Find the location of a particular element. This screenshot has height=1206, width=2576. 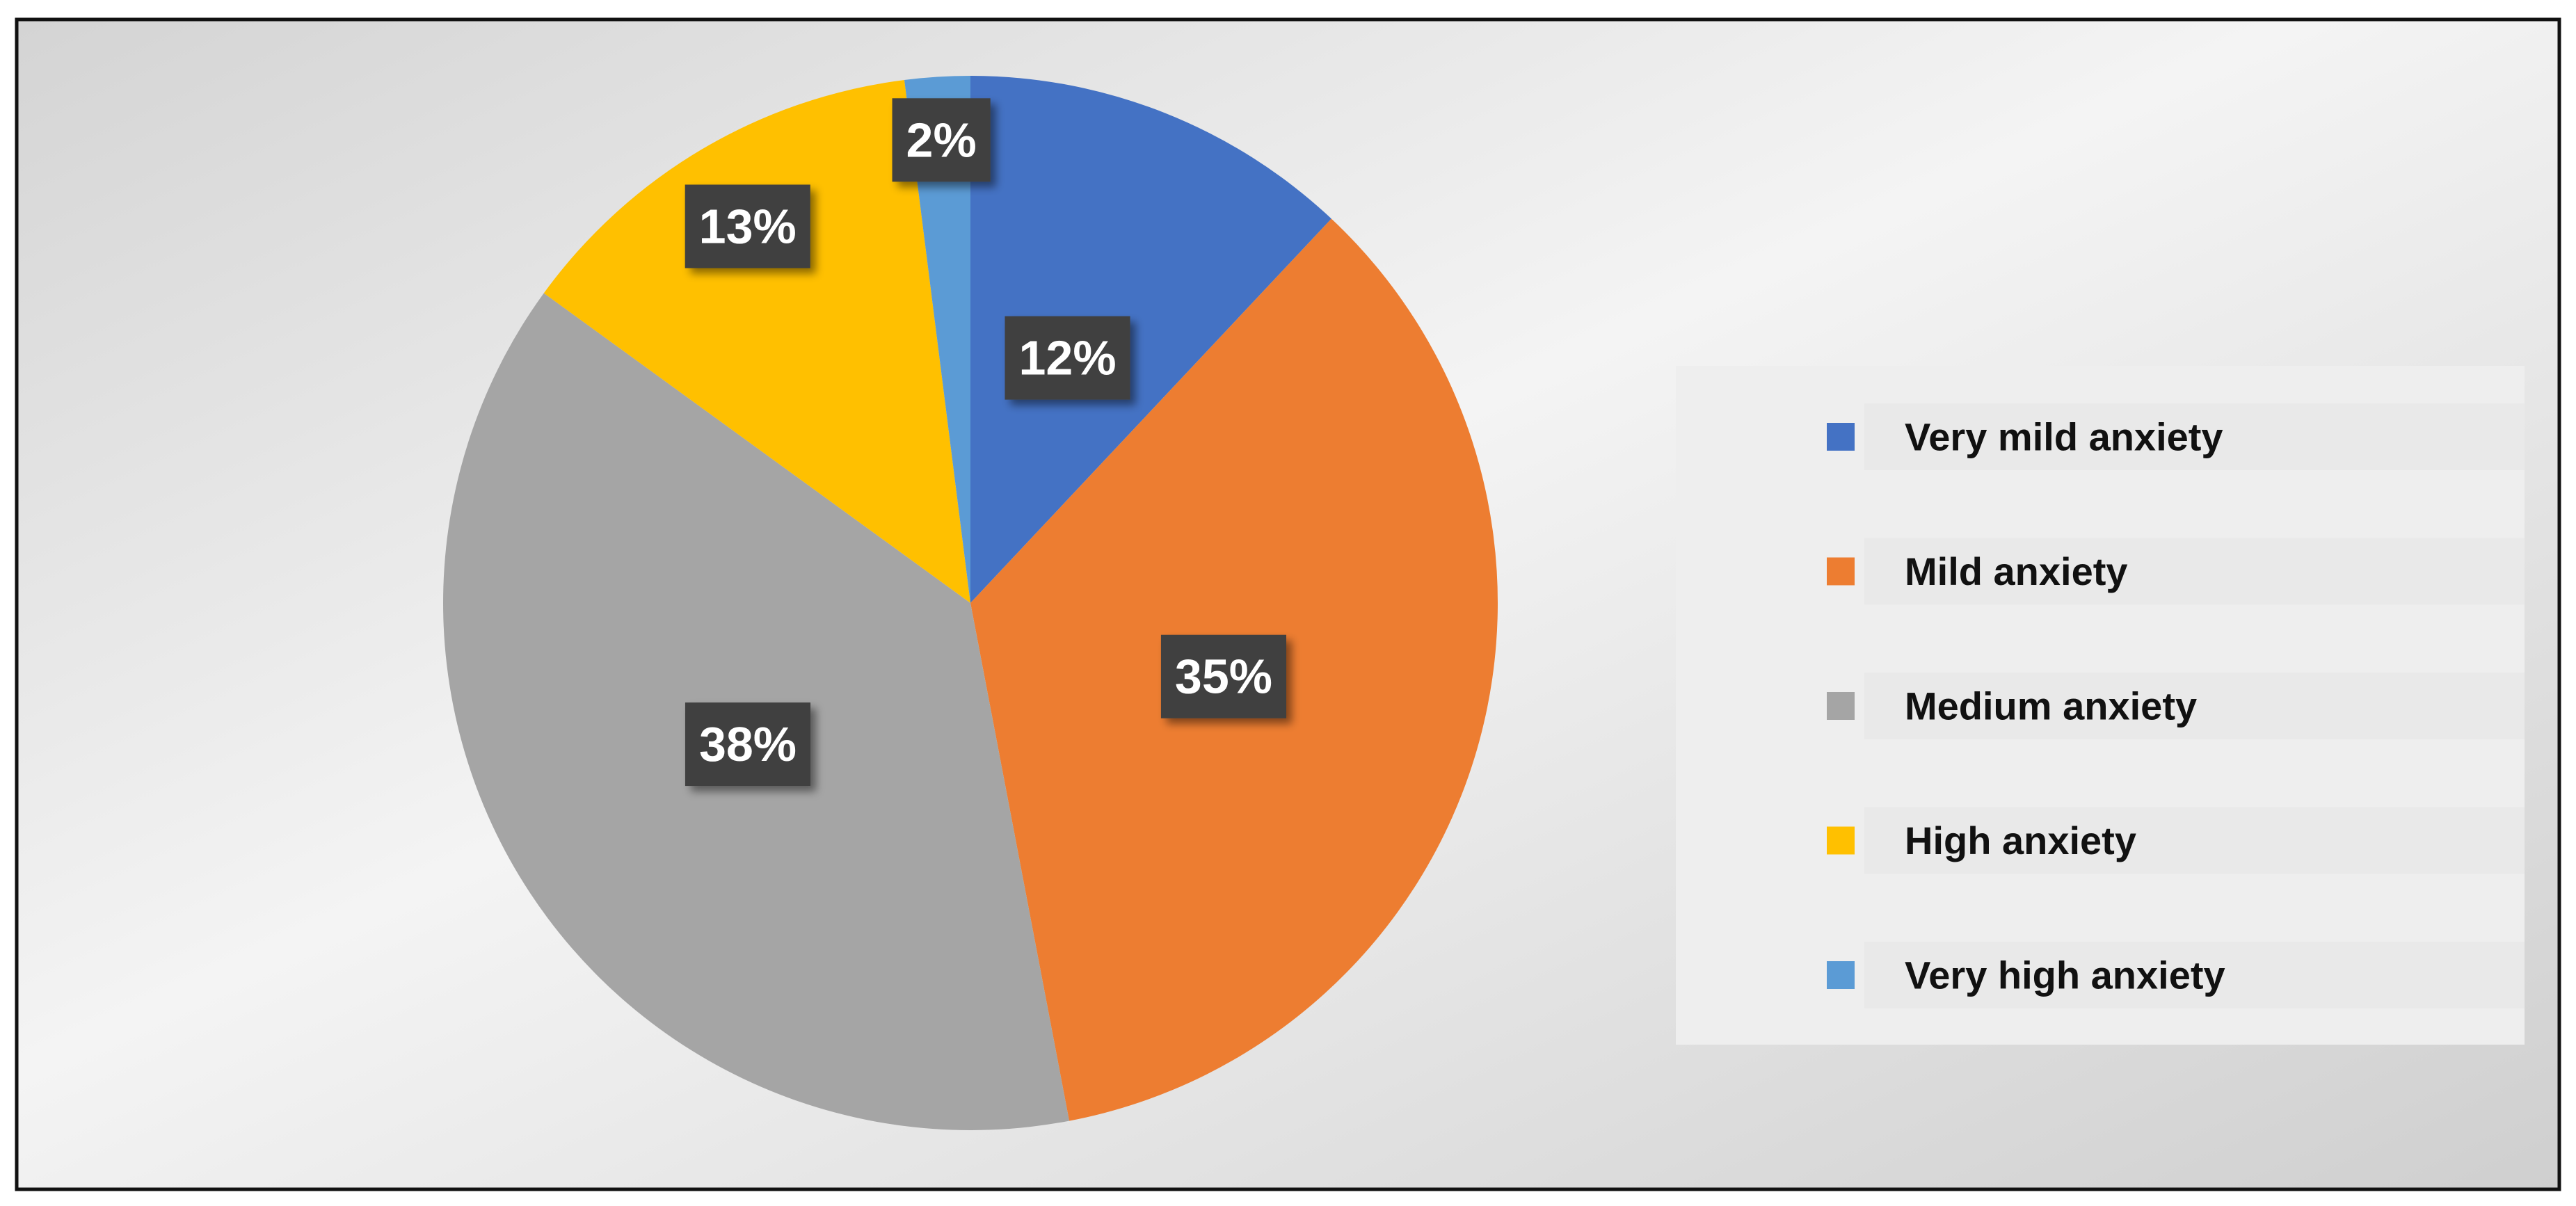

data-labels: 12% 35% 38% 13% 2% is located at coordinates (986, 442).